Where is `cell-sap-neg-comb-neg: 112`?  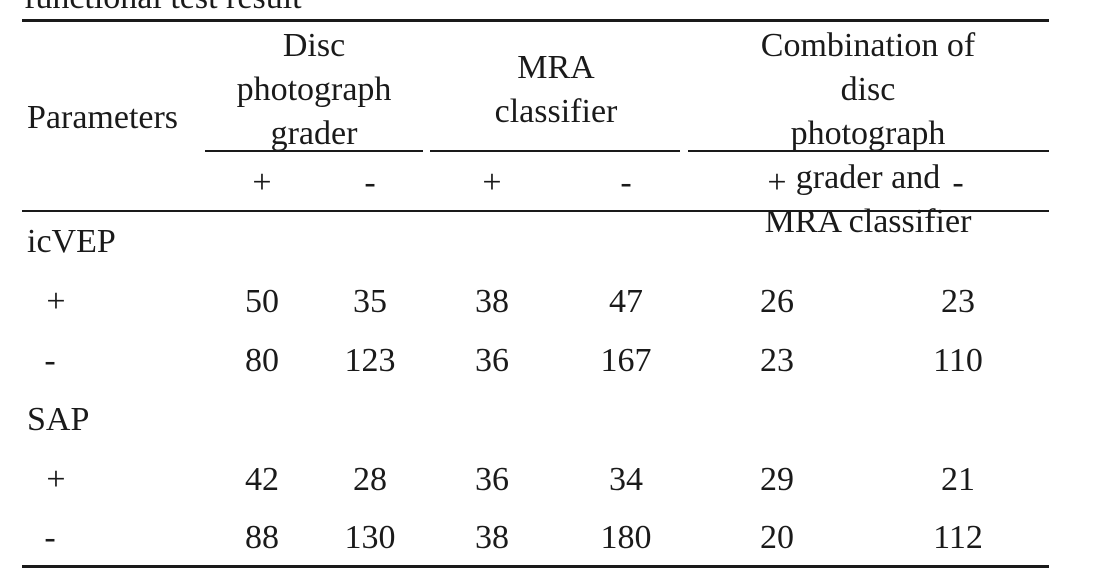 cell-sap-neg-comb-neg: 112 is located at coordinates (958, 537).